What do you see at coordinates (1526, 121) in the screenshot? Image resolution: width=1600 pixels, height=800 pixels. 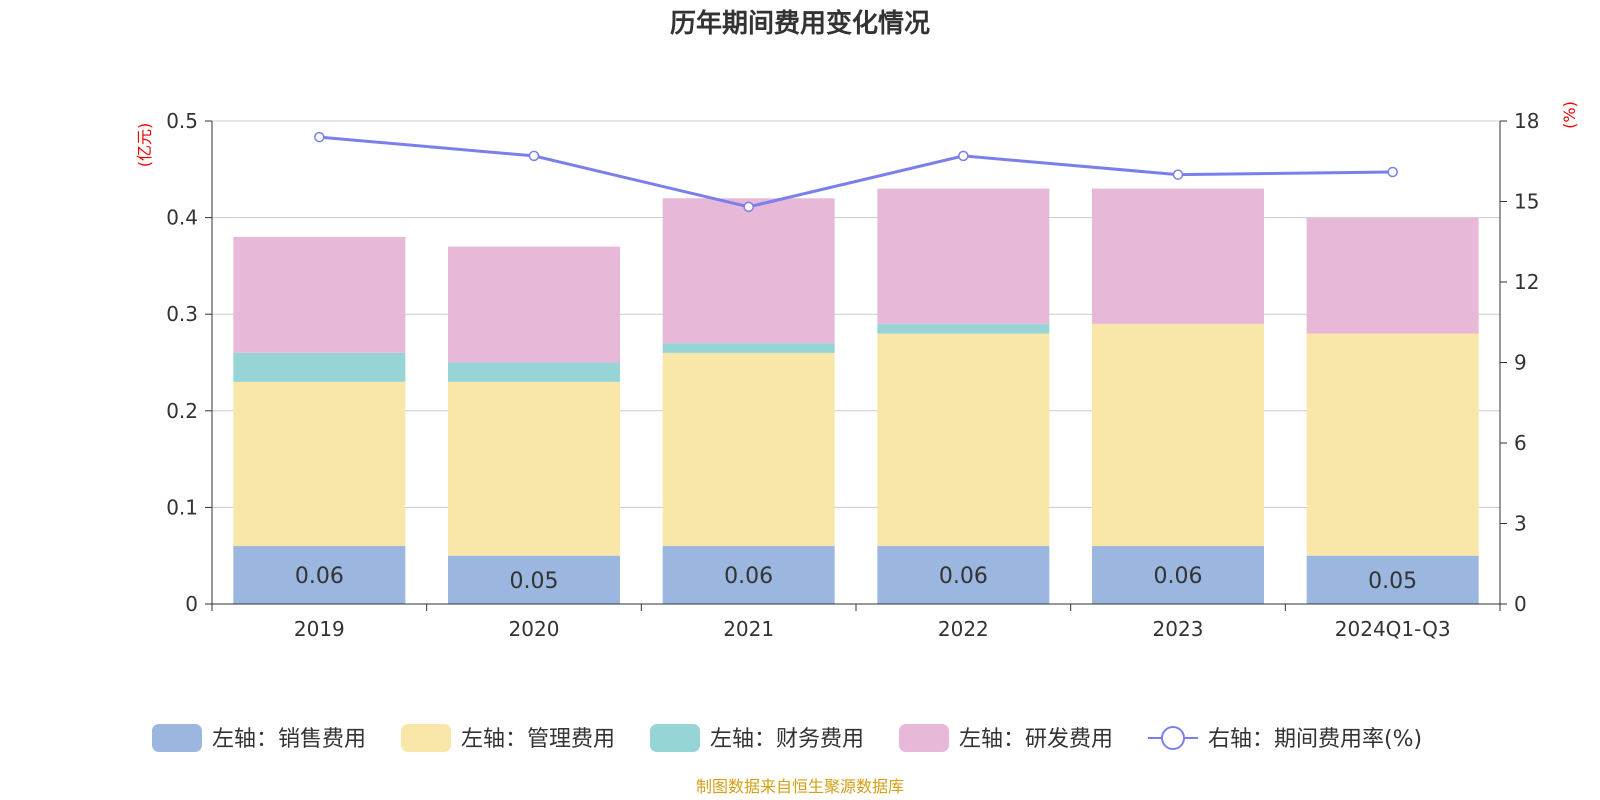 I see `right-tick-label: 18` at bounding box center [1526, 121].